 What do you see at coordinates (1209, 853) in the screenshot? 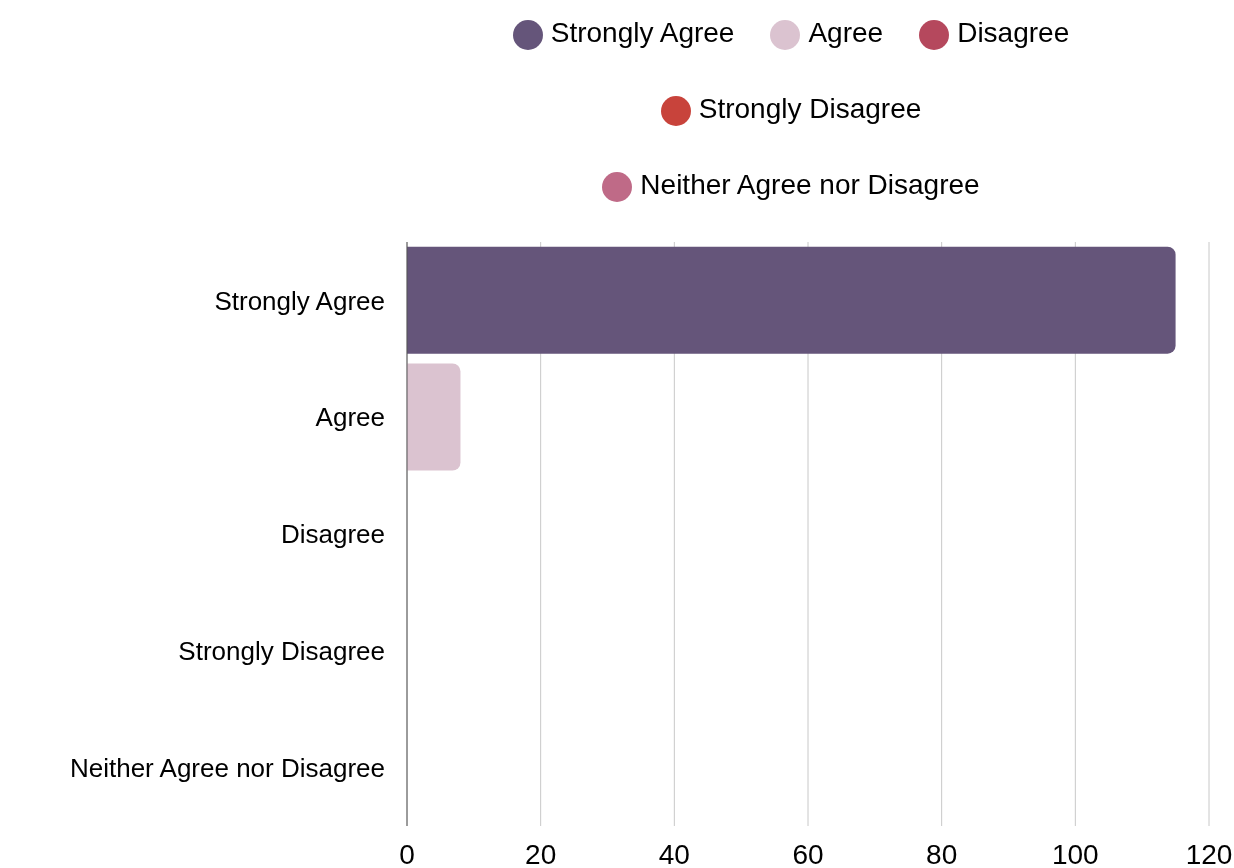
I see `x-tick-label: 120` at bounding box center [1209, 853].